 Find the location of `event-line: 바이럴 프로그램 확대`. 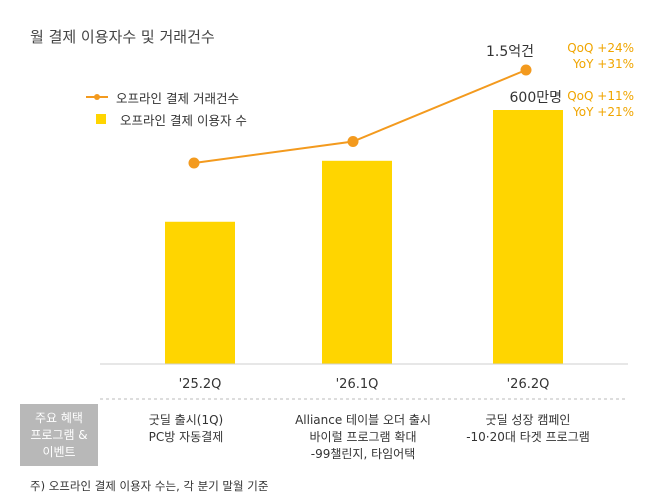

event-line: 바이럴 프로그램 확대 is located at coordinates (363, 437).